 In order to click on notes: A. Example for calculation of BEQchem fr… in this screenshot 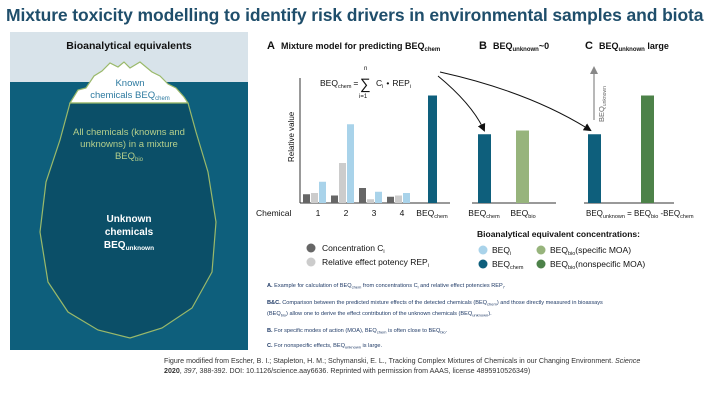, I will do `click(435, 316)`.